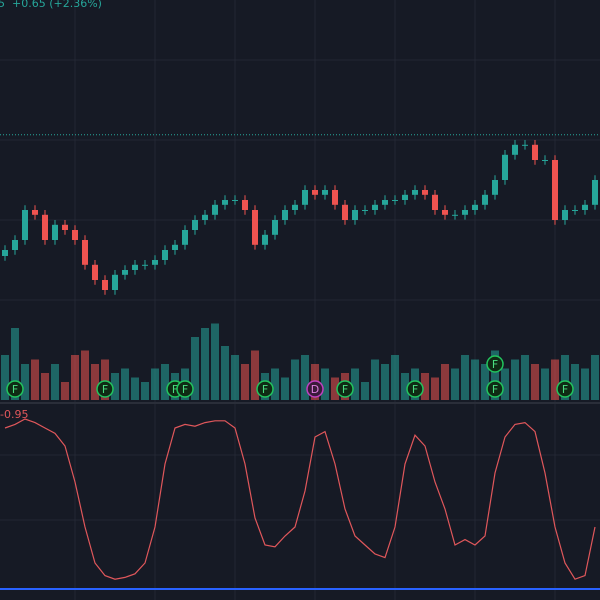 The height and width of the screenshot is (600, 600). What do you see at coordinates (315, 389) in the screenshot?
I see `event-label: D` at bounding box center [315, 389].